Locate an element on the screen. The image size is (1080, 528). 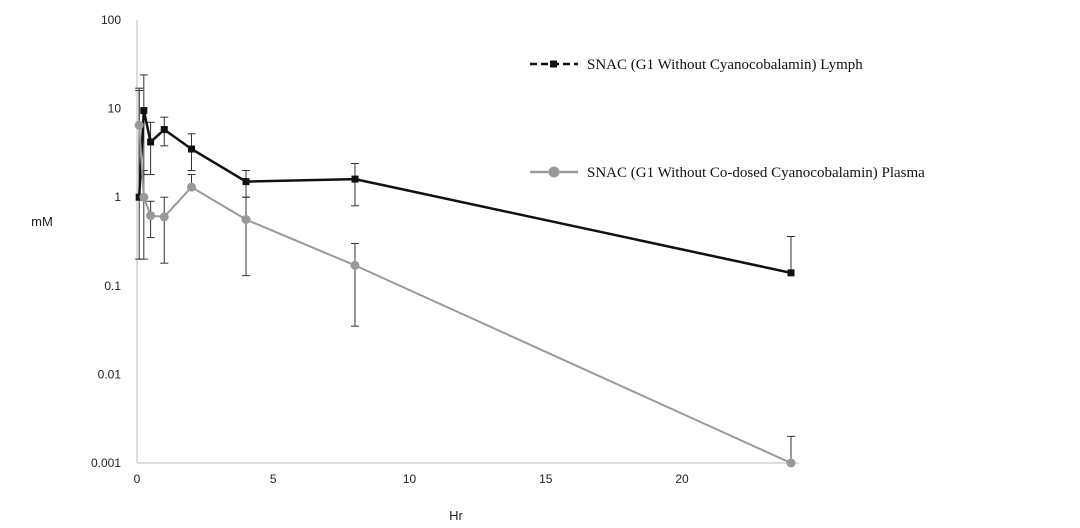
y-tick-label: 1 is located at coordinates (117, 197).